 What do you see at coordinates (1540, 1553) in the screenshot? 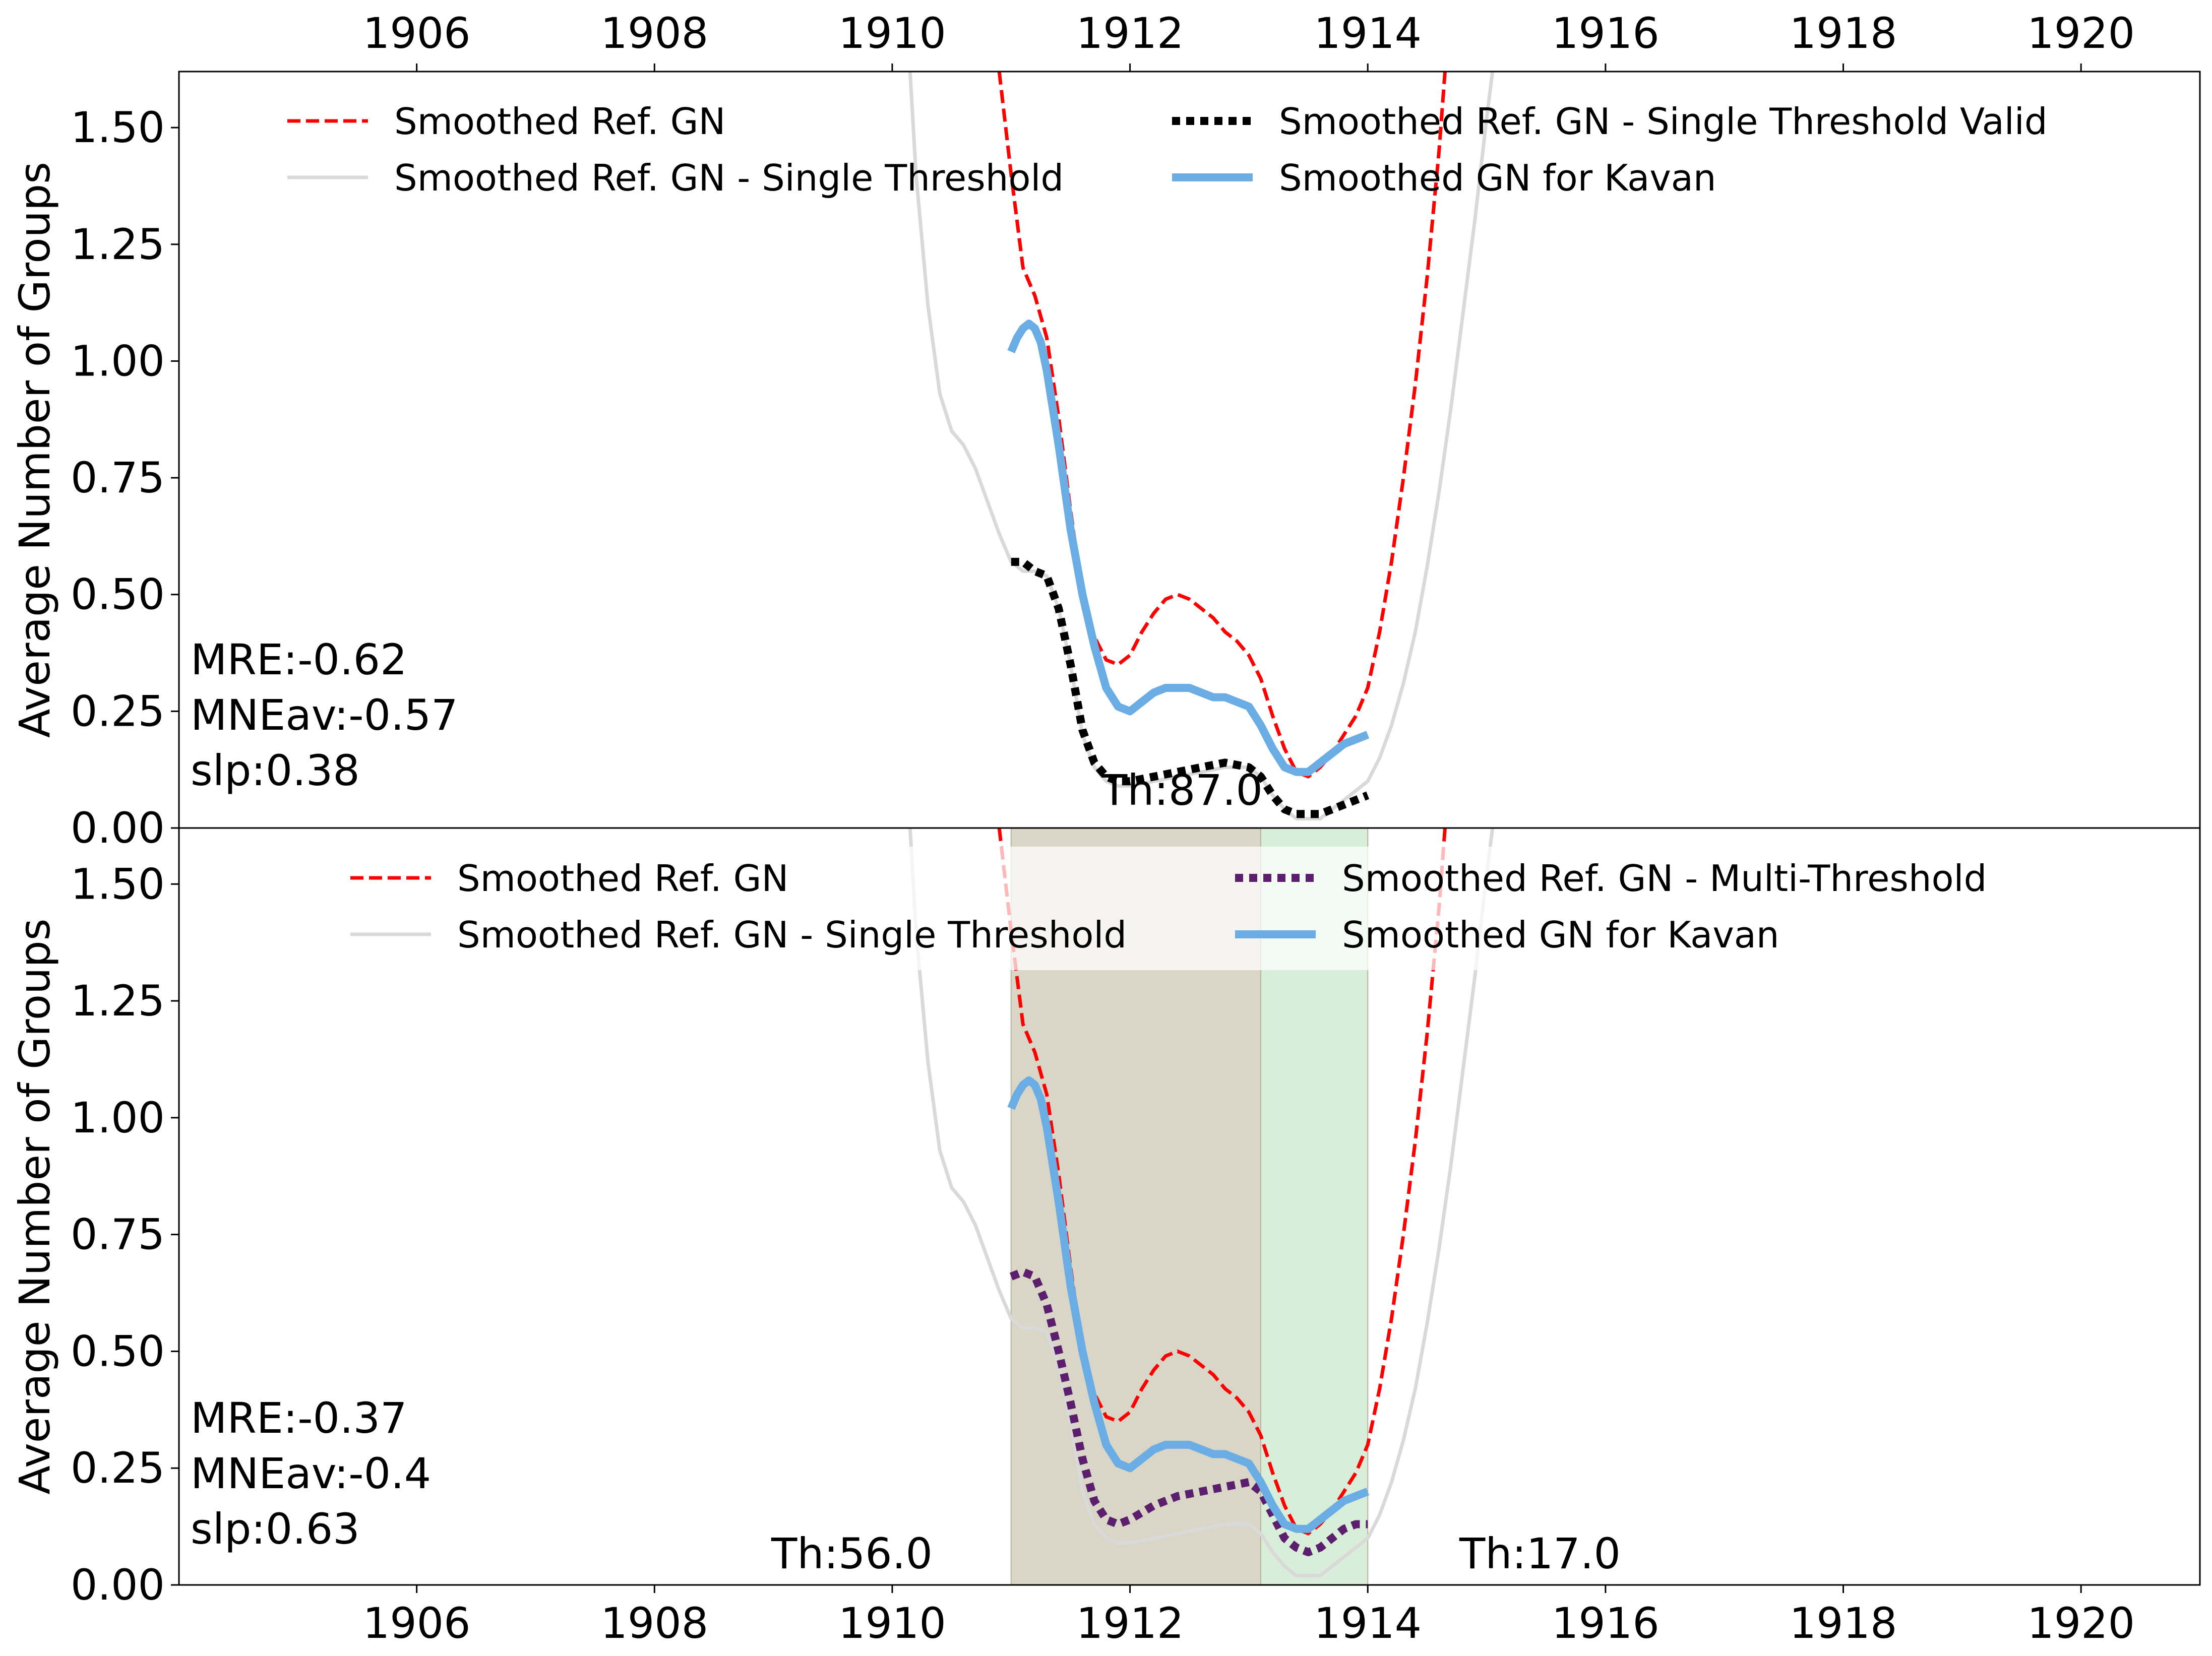
I see `threshold-annotation: Th:17.0` at bounding box center [1540, 1553].